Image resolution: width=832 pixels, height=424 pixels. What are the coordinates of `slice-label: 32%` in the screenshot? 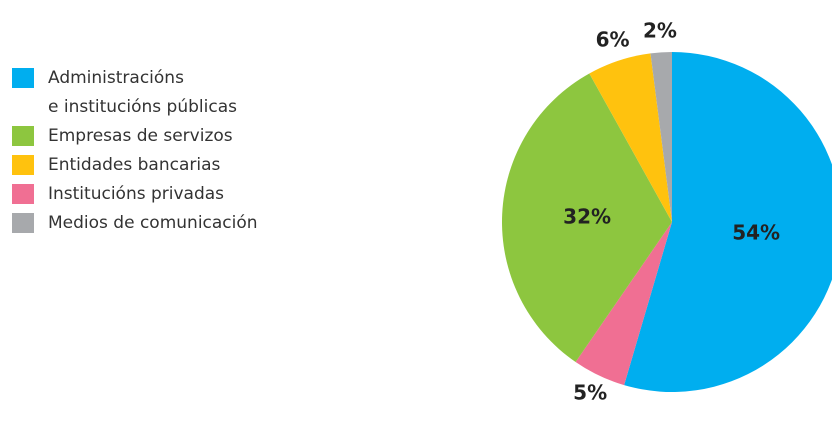 It's located at (587, 216).